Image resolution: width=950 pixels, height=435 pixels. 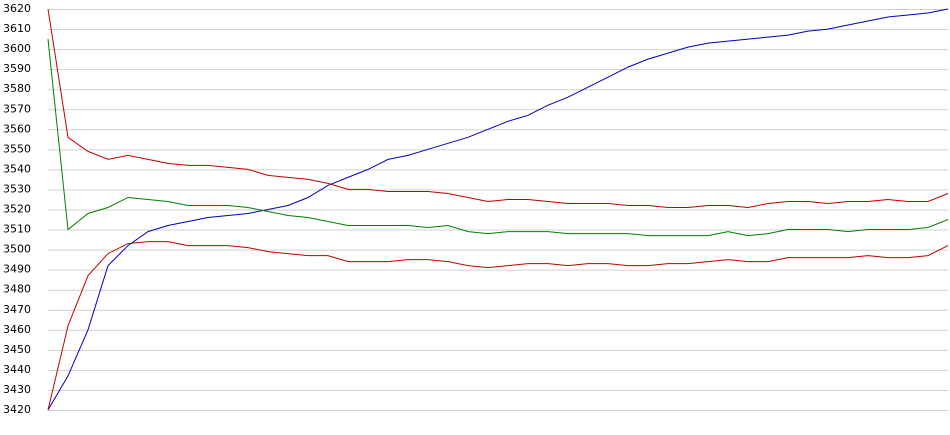 I want to click on y-tick-label: 3600, so click(x=17, y=48).